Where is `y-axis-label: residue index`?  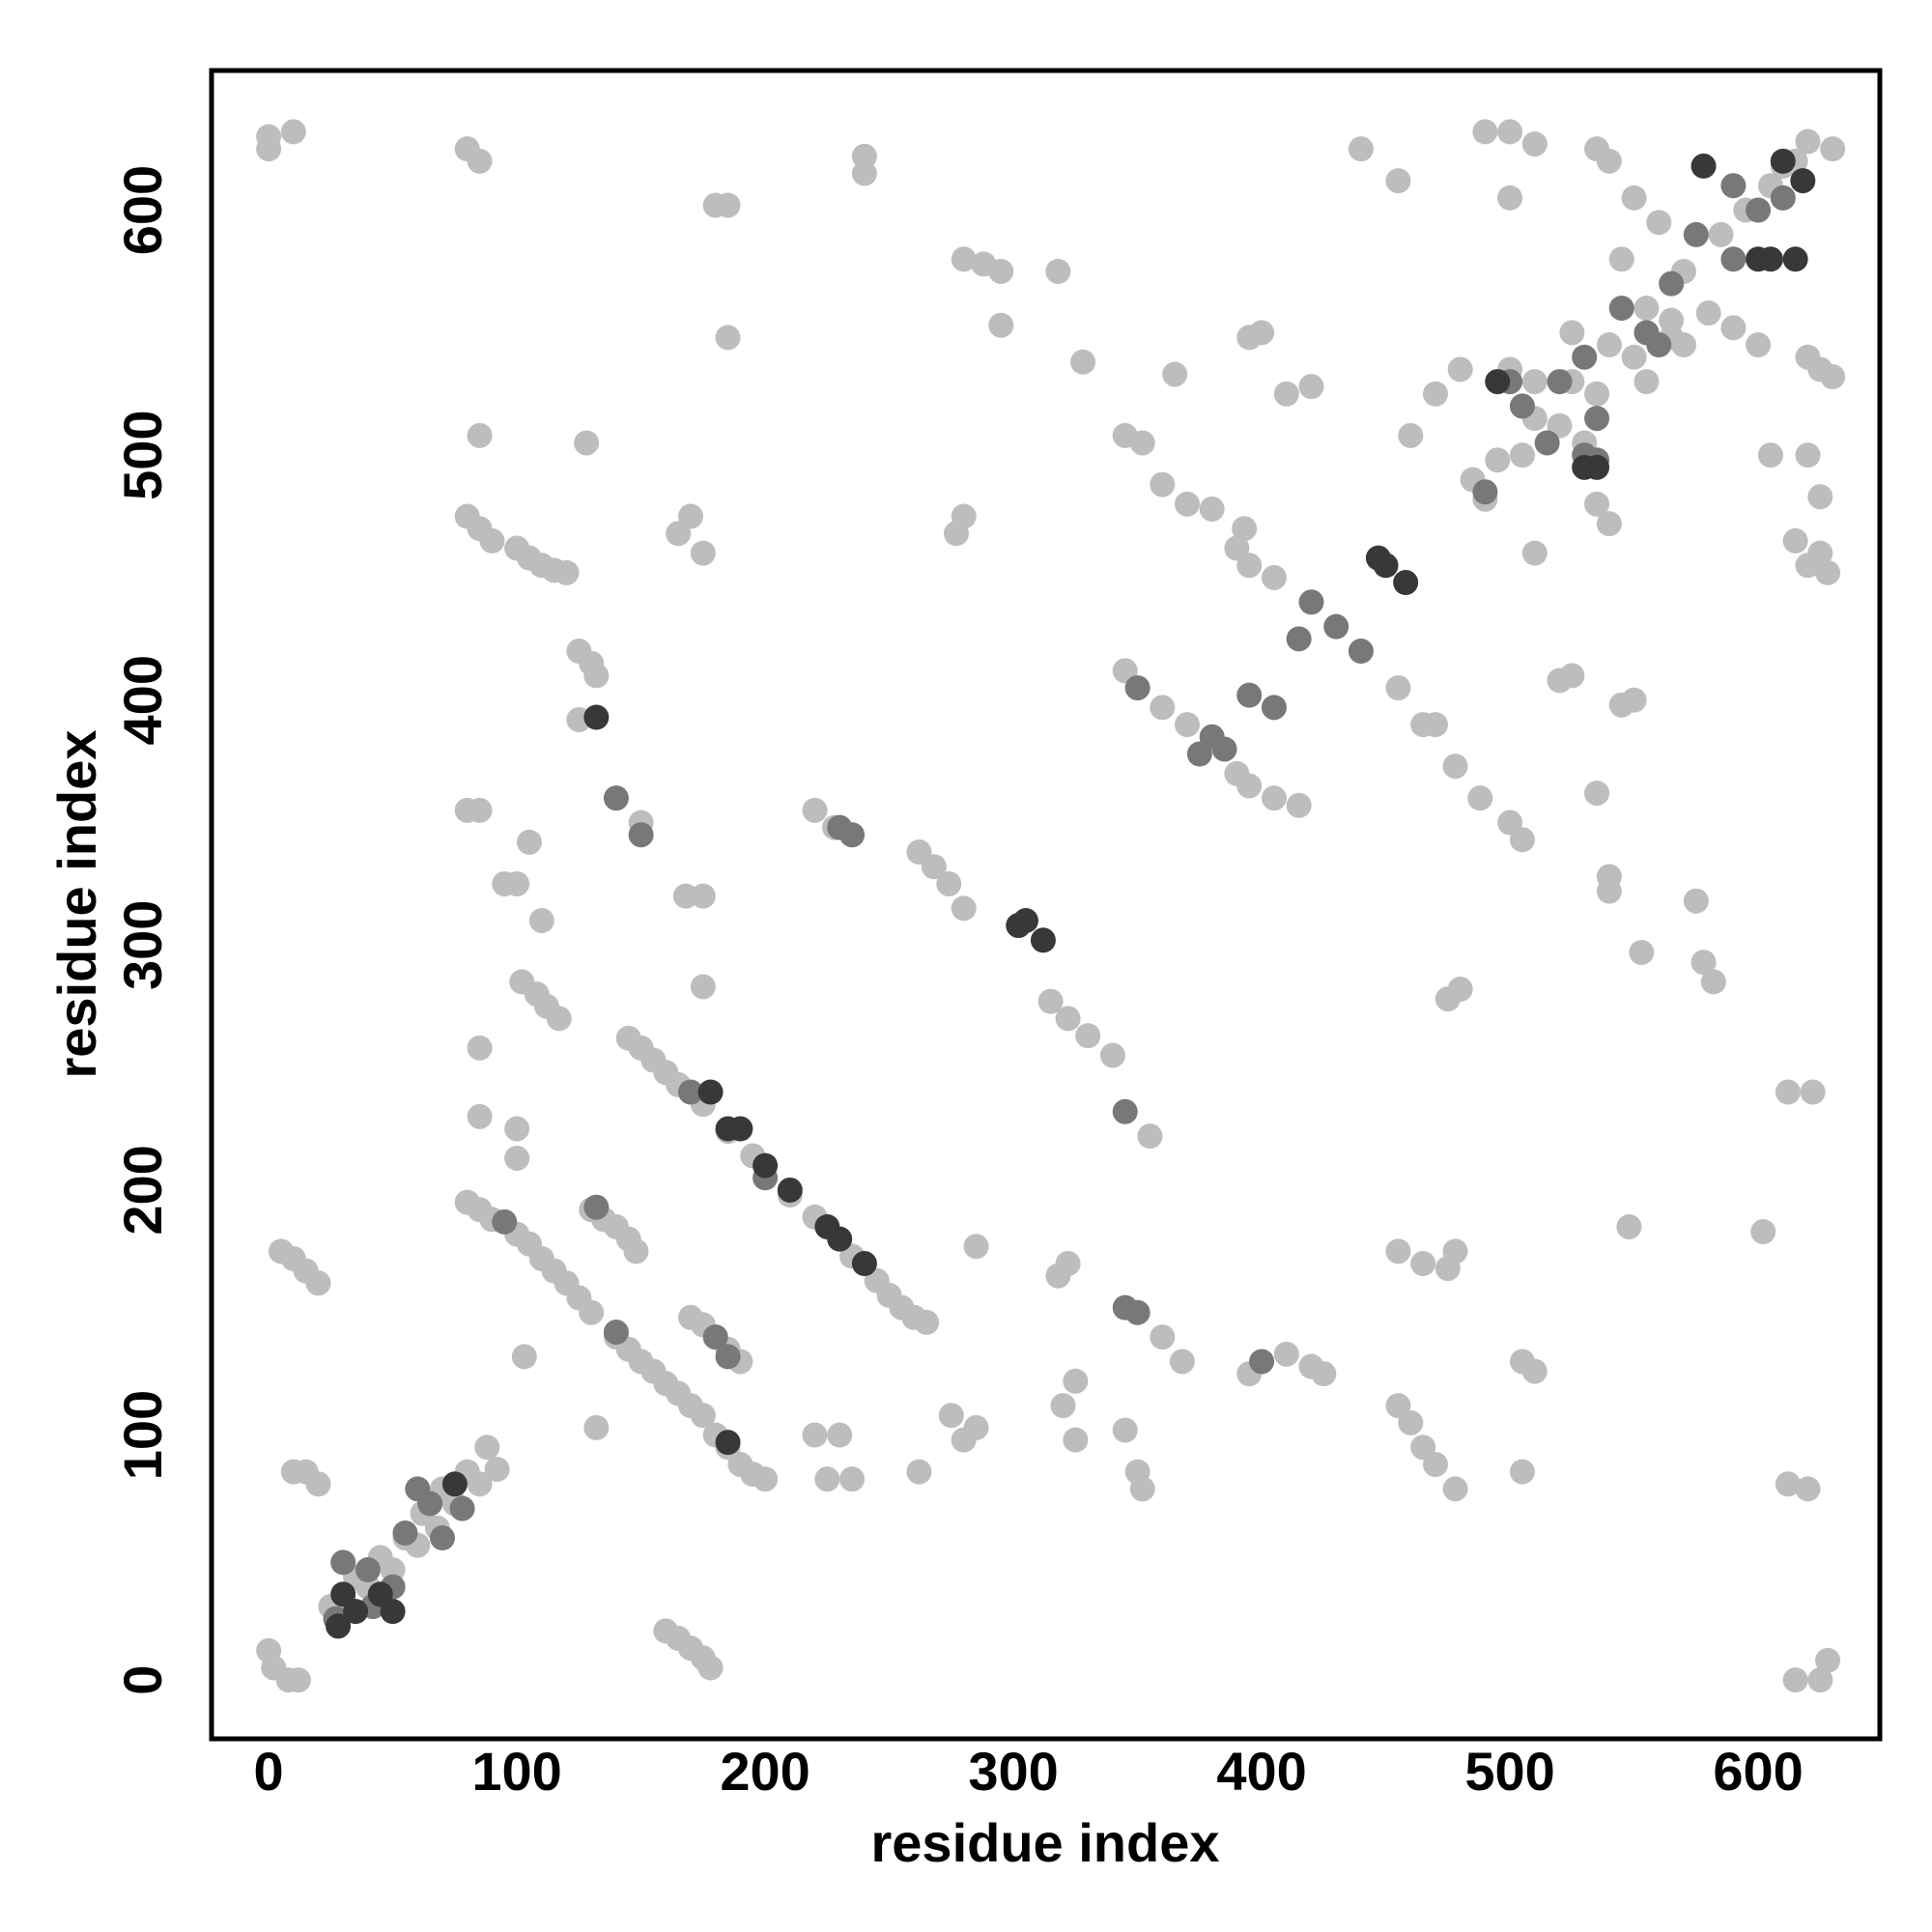 y-axis-label: residue index is located at coordinates (76, 903).